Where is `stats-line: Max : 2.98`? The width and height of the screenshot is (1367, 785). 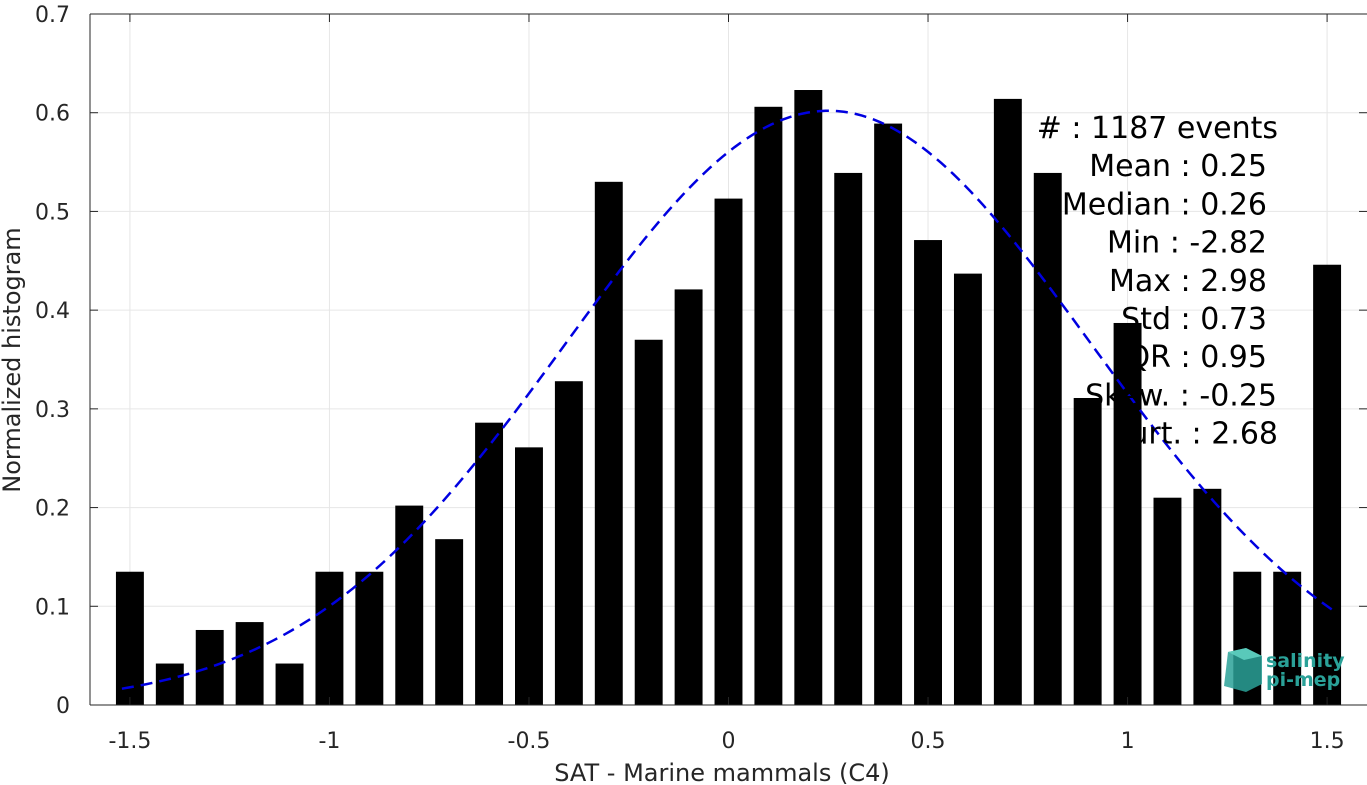
stats-line: Max : 2.98 is located at coordinates (1188, 281).